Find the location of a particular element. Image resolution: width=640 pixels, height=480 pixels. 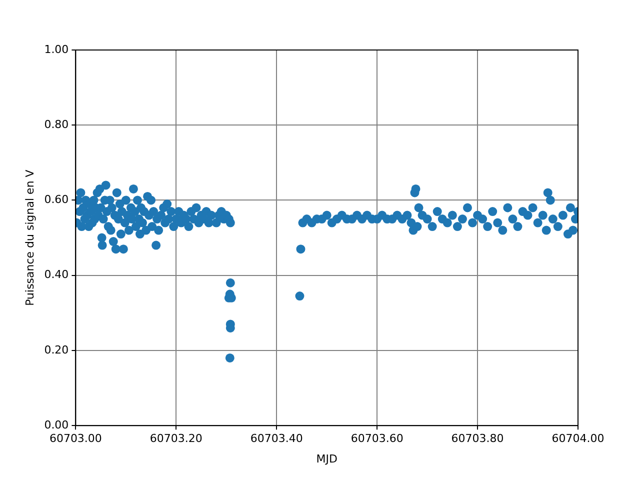

x-tick-label: 60704.00 is located at coordinates (578, 439).